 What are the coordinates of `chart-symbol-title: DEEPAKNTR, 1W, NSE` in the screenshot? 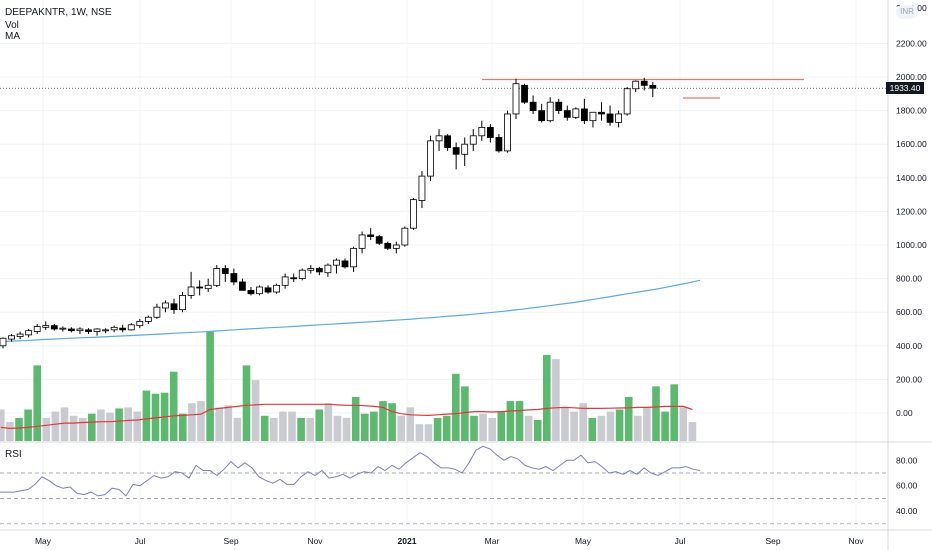 It's located at (58, 12).